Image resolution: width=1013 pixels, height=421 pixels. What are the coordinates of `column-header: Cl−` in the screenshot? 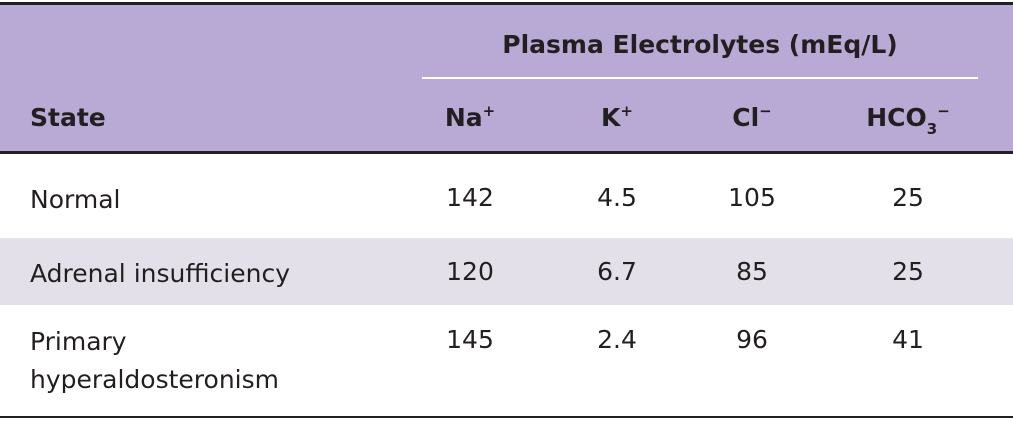 It's located at (752, 118).